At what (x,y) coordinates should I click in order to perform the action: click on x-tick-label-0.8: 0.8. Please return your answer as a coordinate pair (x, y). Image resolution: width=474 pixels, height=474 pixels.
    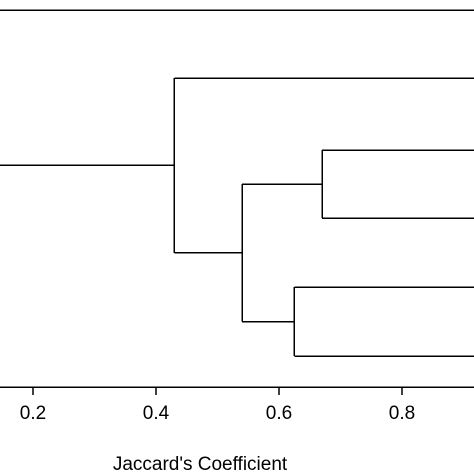
    Looking at the image, I should click on (402, 413).